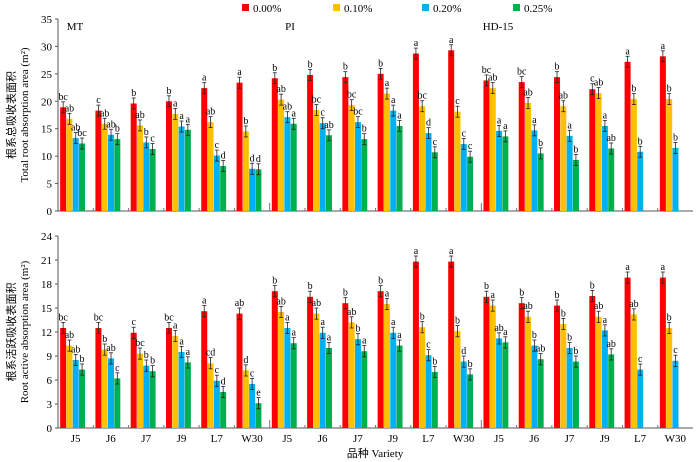 This screenshot has width=700, height=462. Describe the element at coordinates (393, 439) in the screenshot. I see `x-tick-label: J9` at that location.